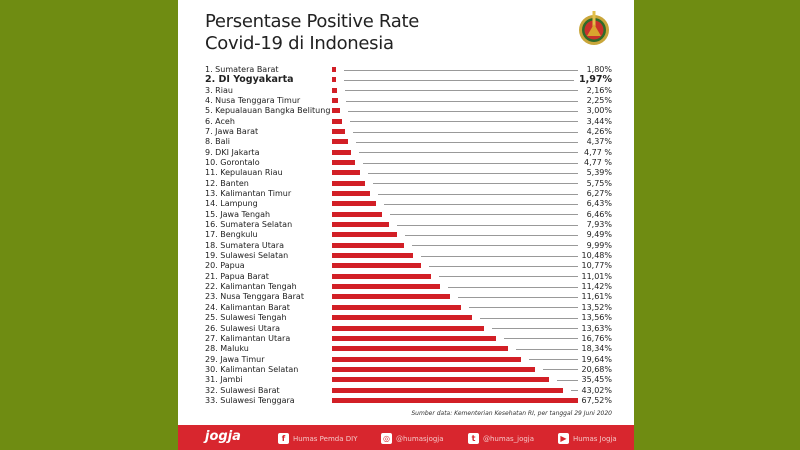 The width and height of the screenshot is (800, 450). What do you see at coordinates (232, 132) in the screenshot?
I see `row-label: 7. Jawa Barat` at bounding box center [232, 132].